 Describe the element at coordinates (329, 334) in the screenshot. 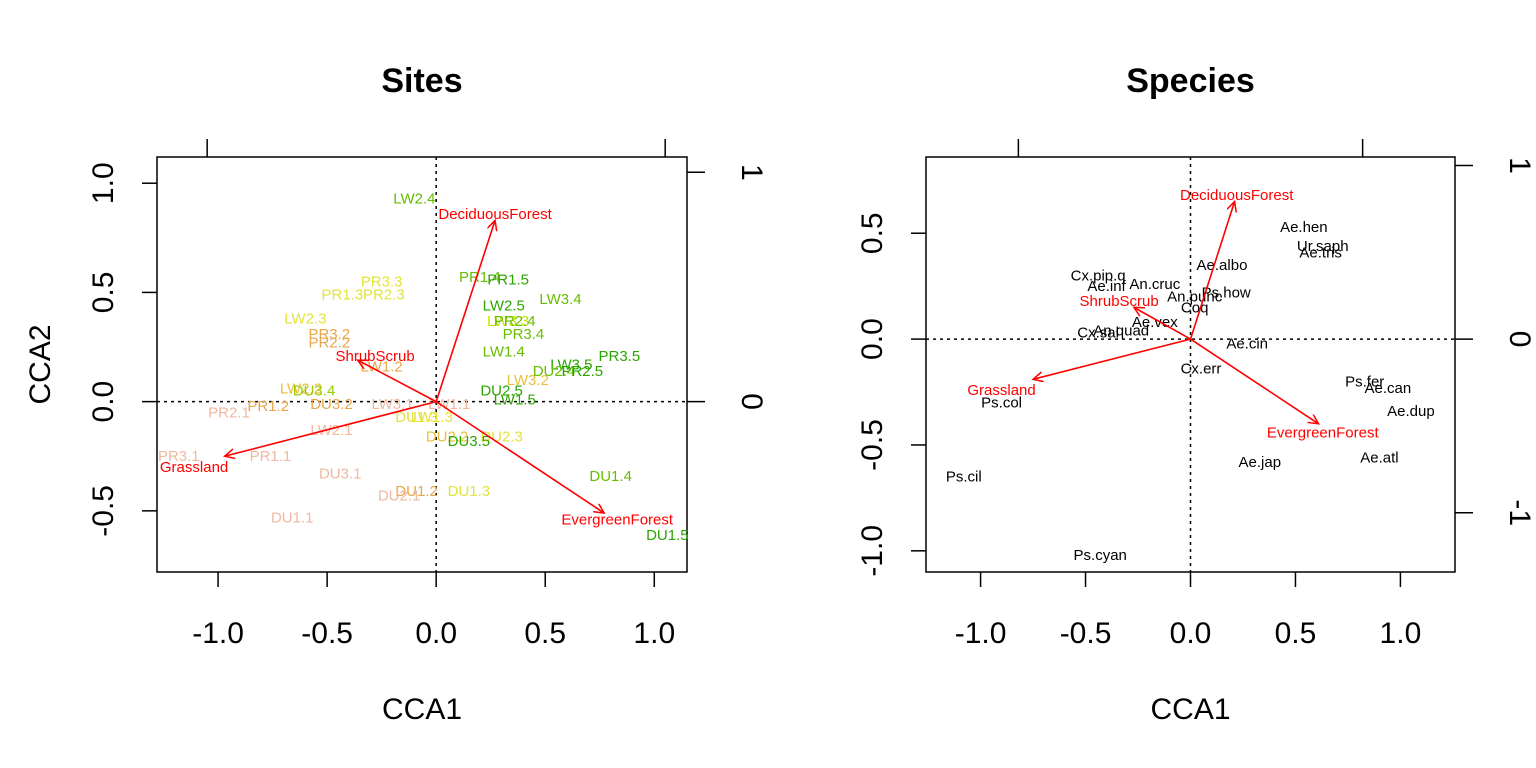

I see `point-label: PR3.2` at that location.